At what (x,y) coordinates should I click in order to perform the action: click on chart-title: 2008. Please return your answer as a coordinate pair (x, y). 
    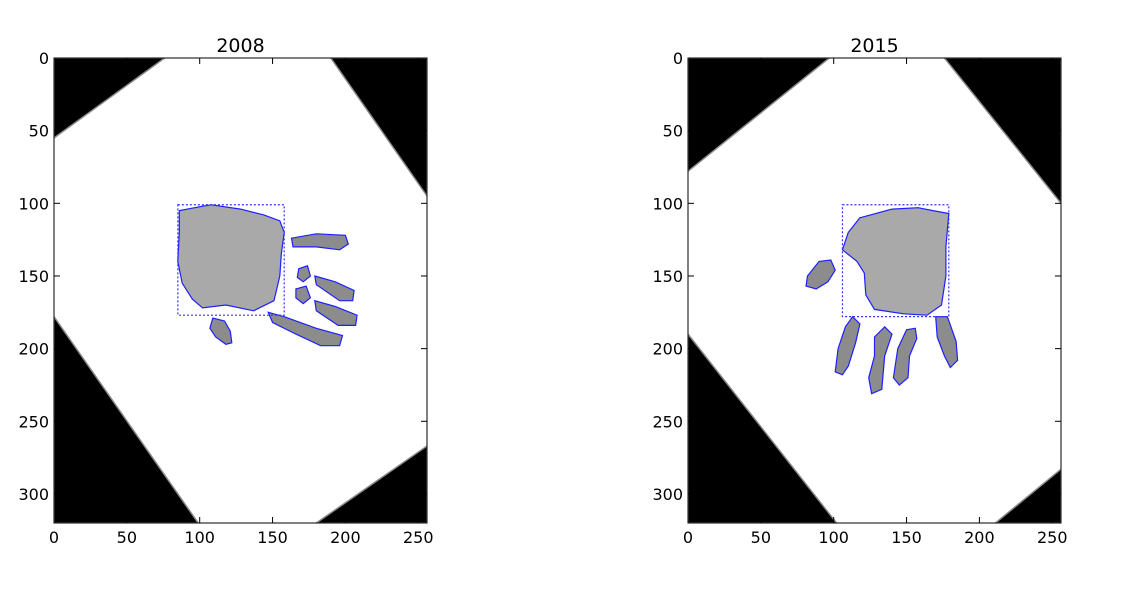
    Looking at the image, I should click on (240, 46).